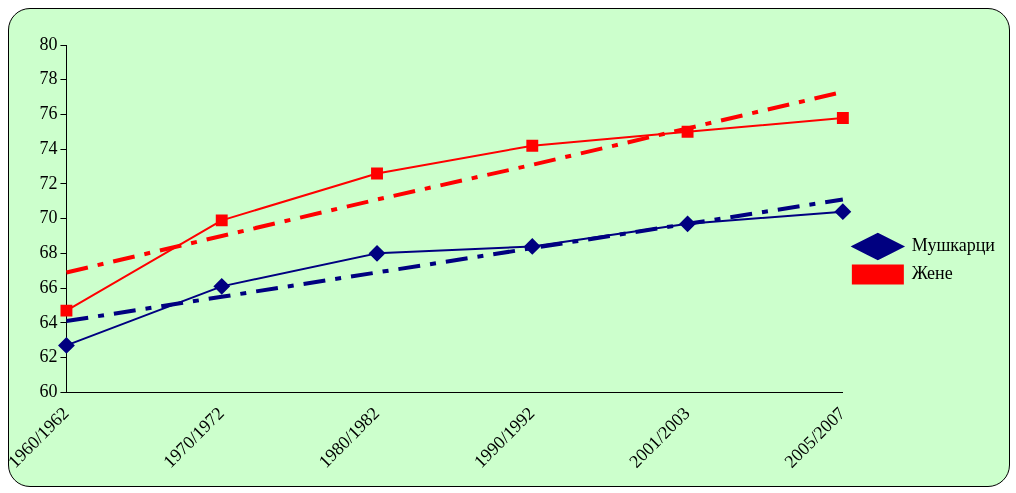 This screenshot has height=493, width=1016. I want to click on y-tick-label: 62, so click(48, 356).